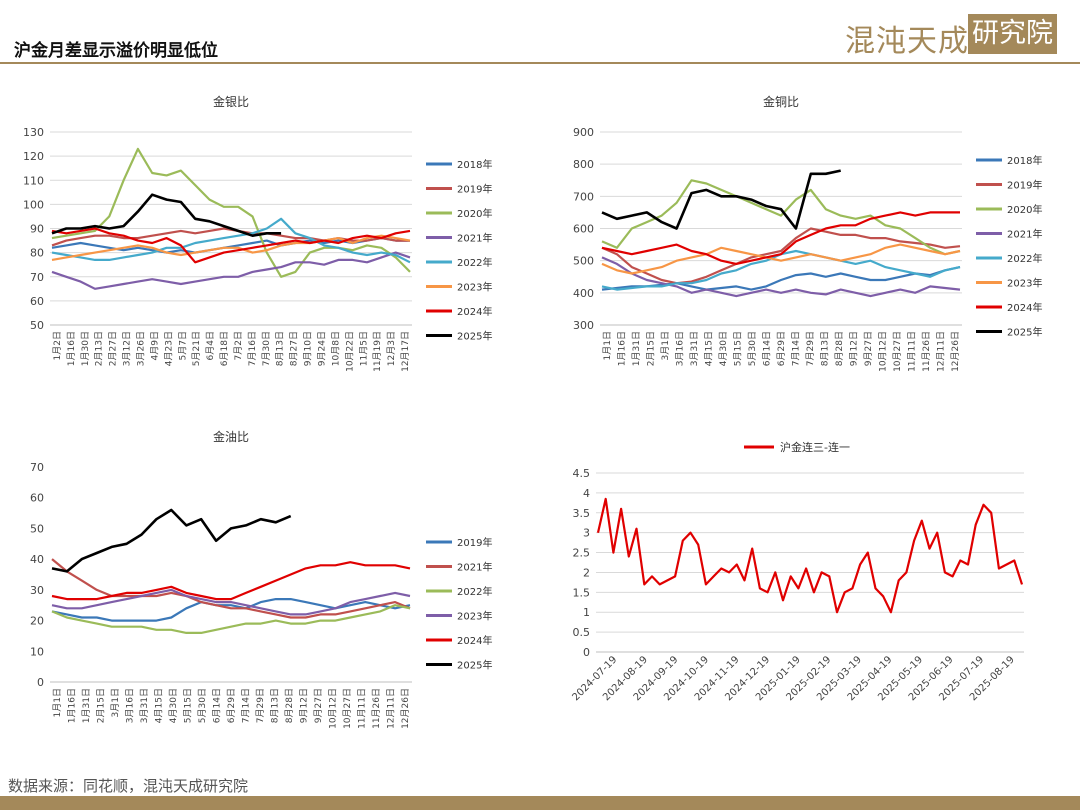 The width and height of the screenshot is (1080, 810). I want to click on chart-title: 金铜比, so click(781, 101).